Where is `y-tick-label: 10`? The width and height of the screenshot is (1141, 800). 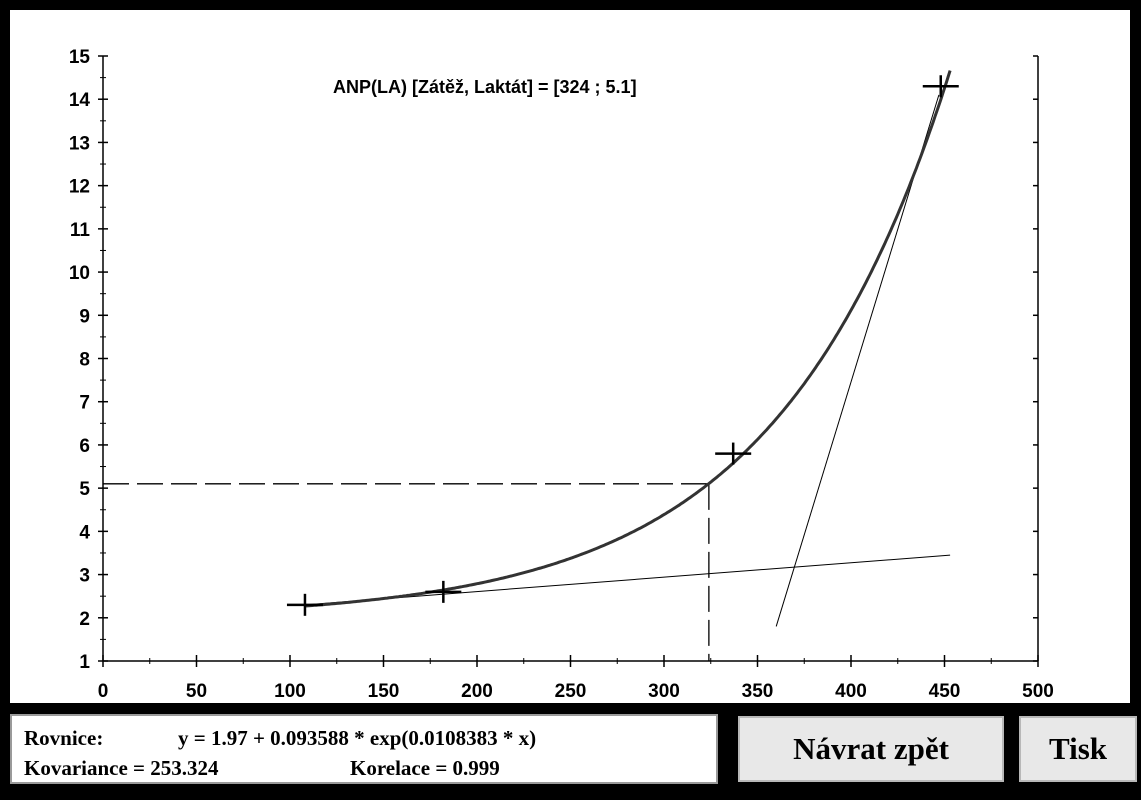 y-tick-label: 10 is located at coordinates (79, 273).